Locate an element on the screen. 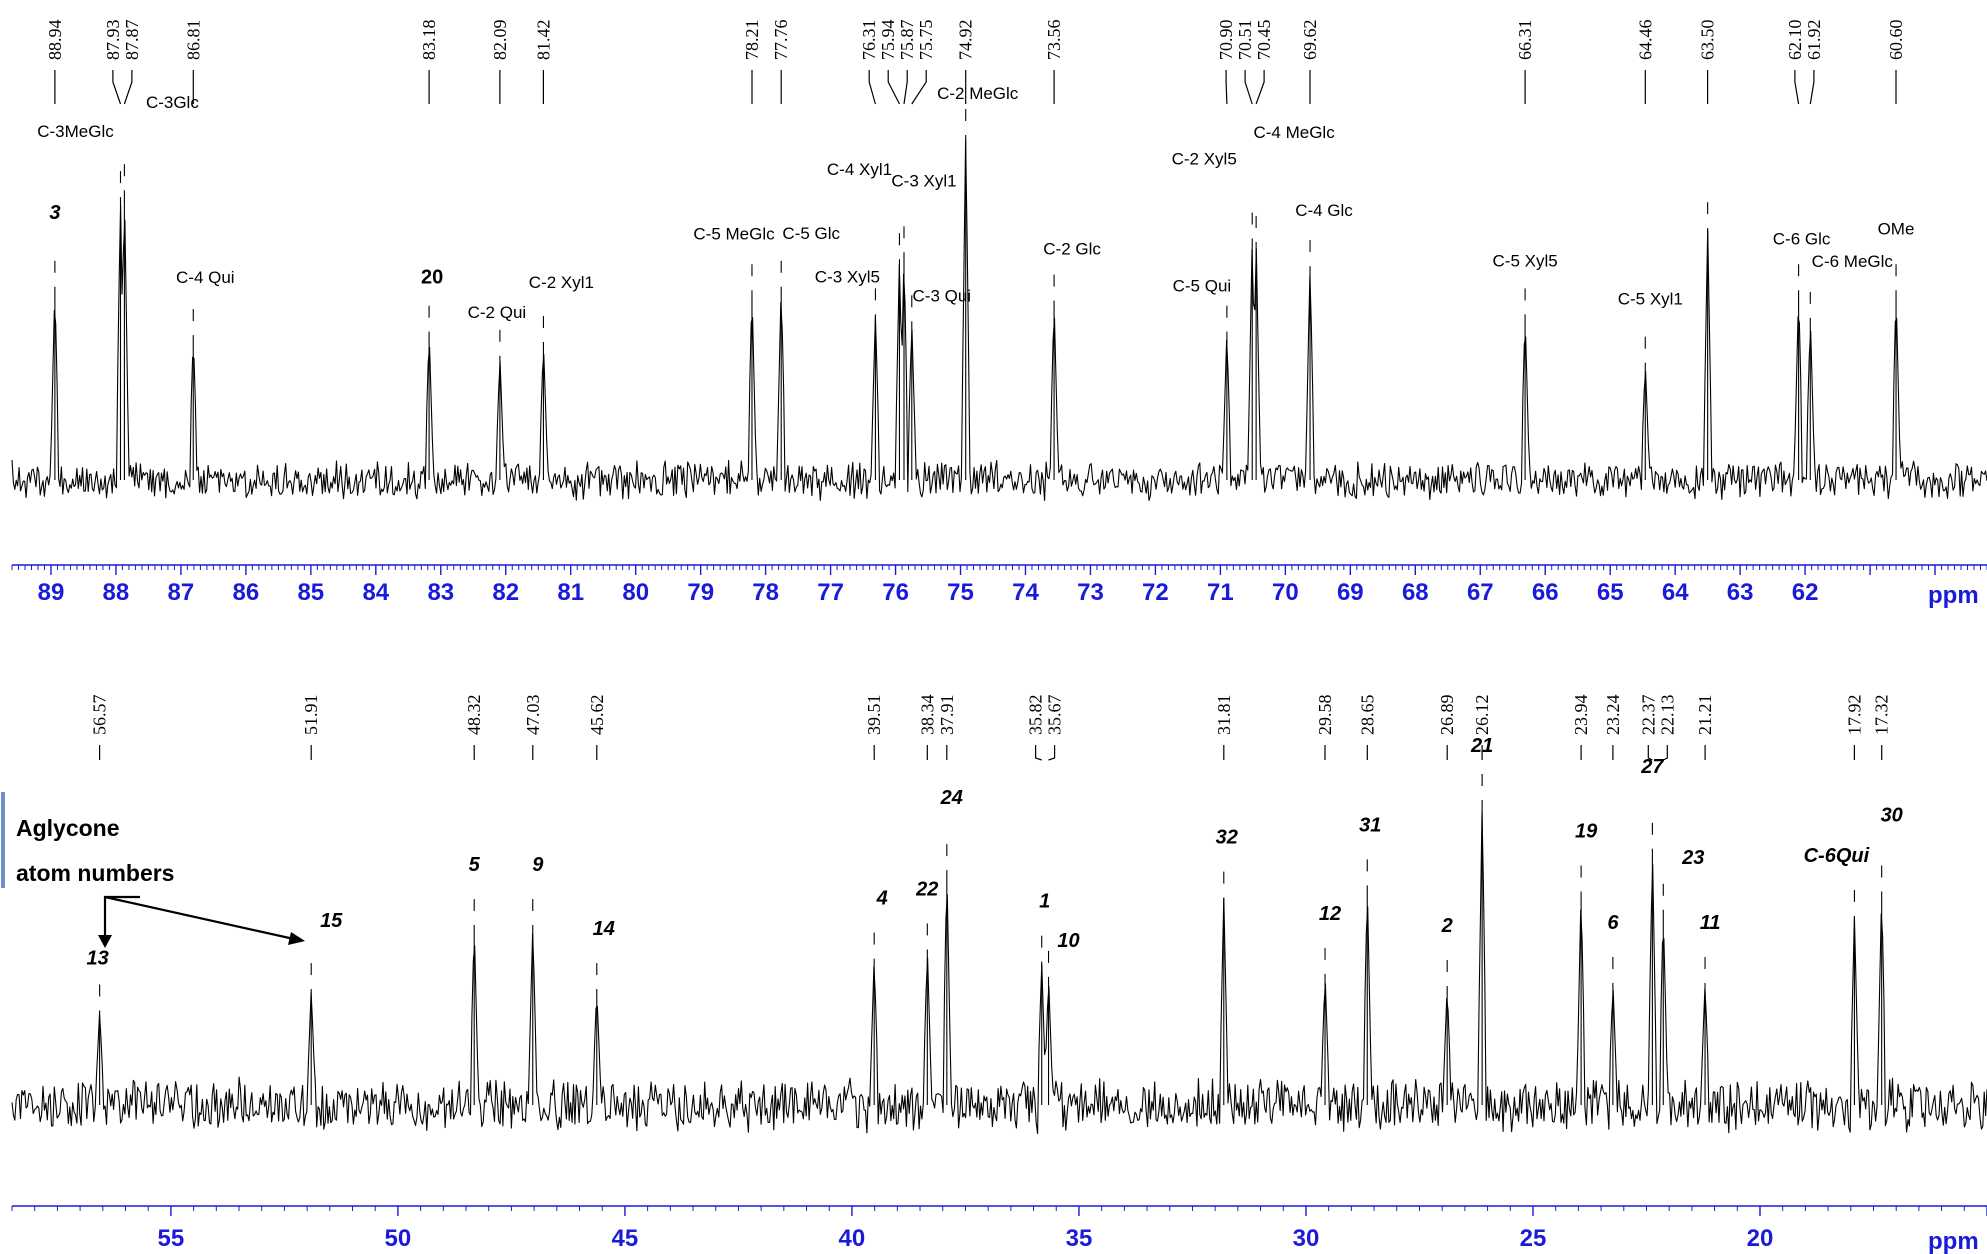 This screenshot has width=1987, height=1254. peak-annotation-c-2-xyl1: C-2 Xyl1 is located at coordinates (561, 282).